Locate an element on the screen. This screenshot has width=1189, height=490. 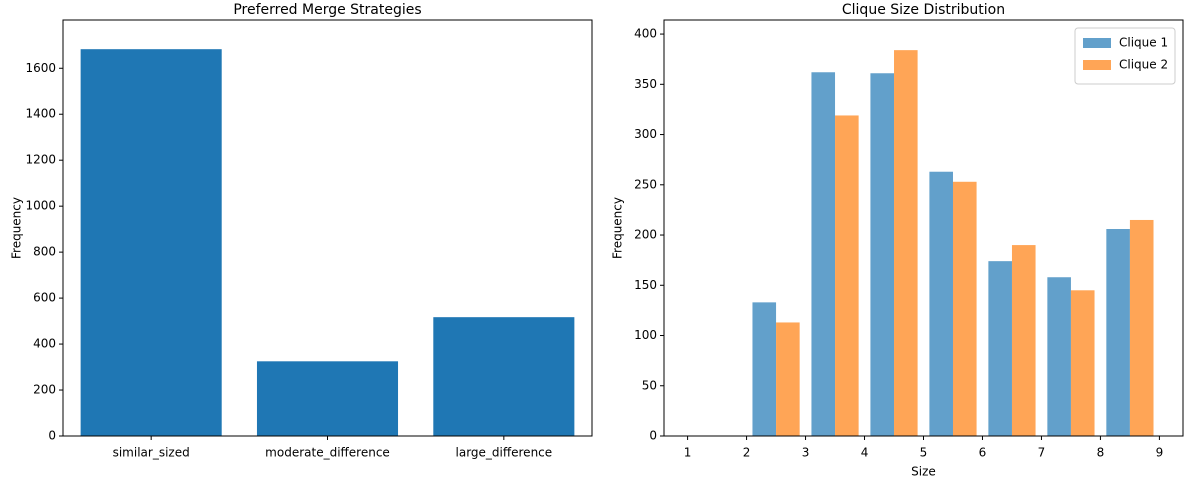
y-tick-label: 100 is located at coordinates (645, 335).